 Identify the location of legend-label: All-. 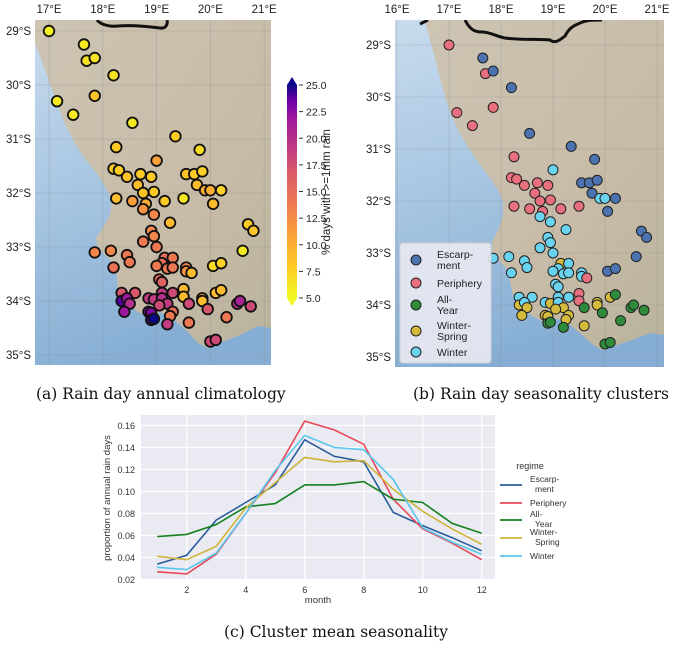
(536, 514).